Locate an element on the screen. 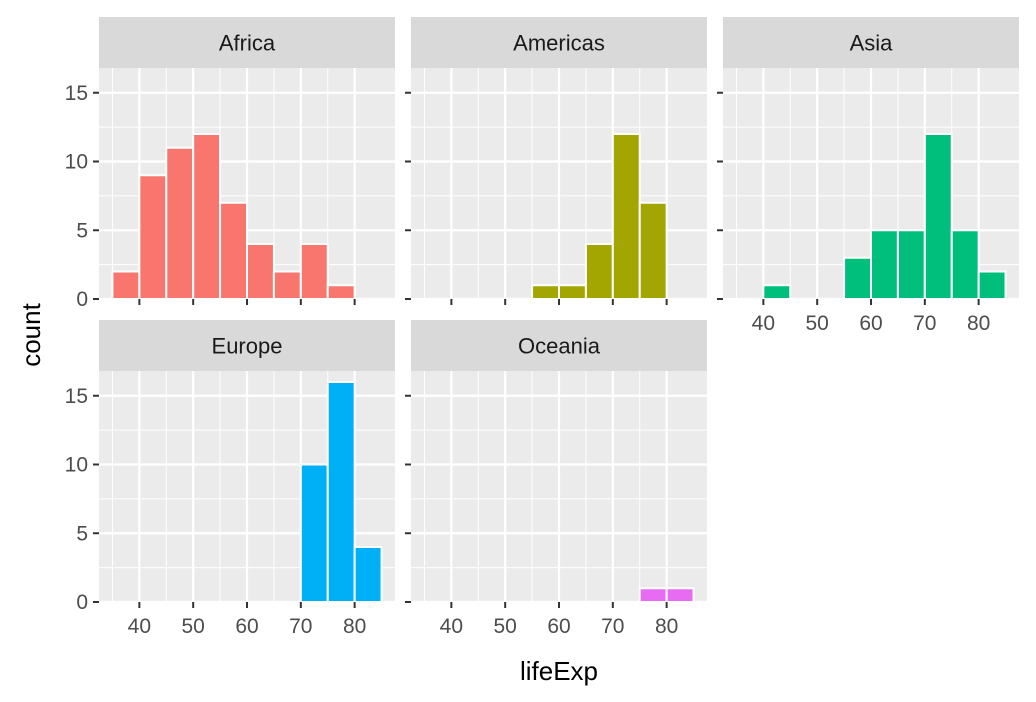 This screenshot has width=1036, height=702. facet-label-asia: Asia is located at coordinates (872, 43).